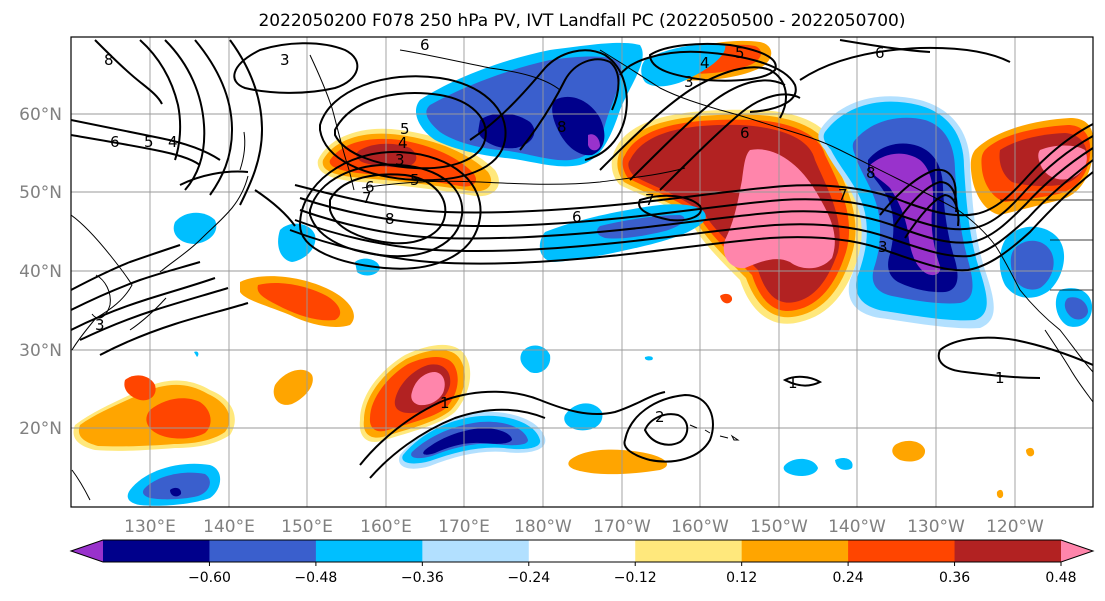 The width and height of the screenshot is (1105, 601). I want to click on lon-label: 170°E, so click(464, 527).